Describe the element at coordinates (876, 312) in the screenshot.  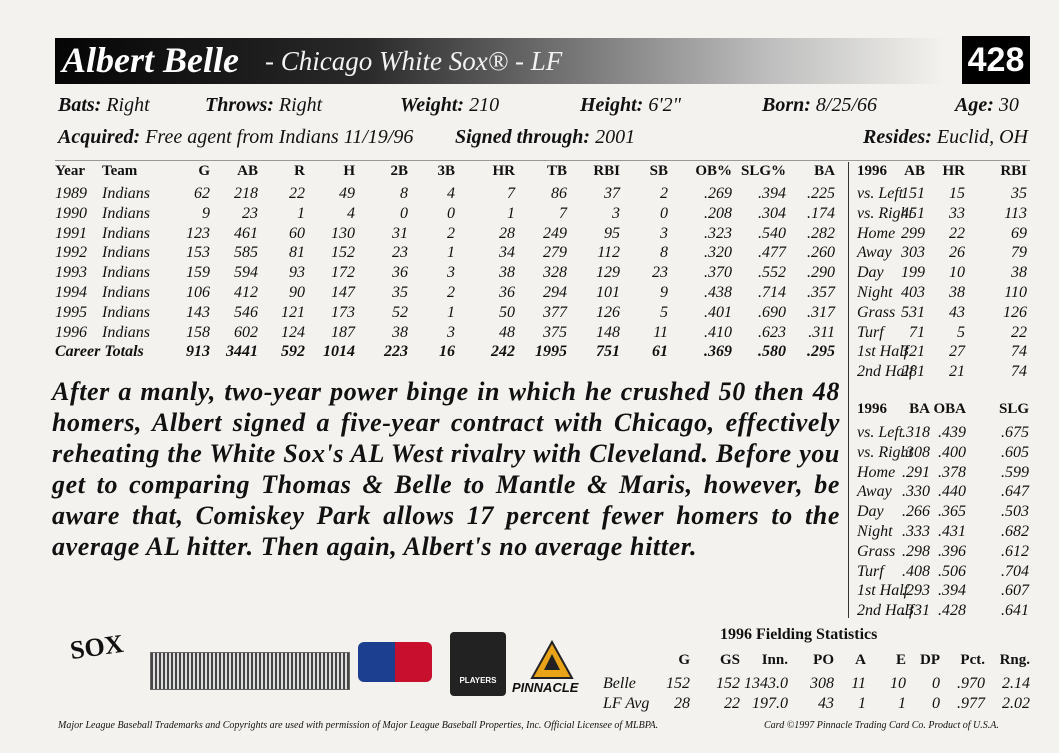
I see `split-cell: Grass` at that location.